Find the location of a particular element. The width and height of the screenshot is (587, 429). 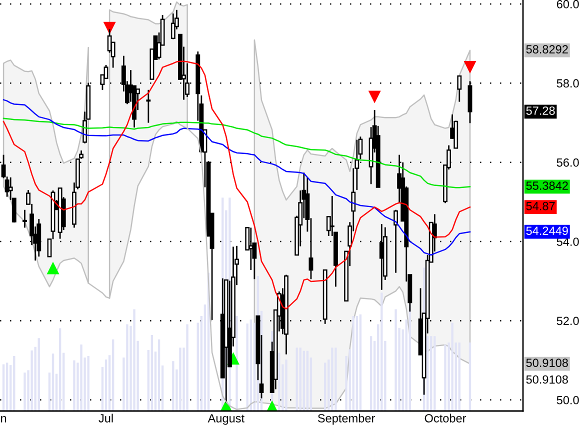

y-tick-label: 60.0 is located at coordinates (567, 4).